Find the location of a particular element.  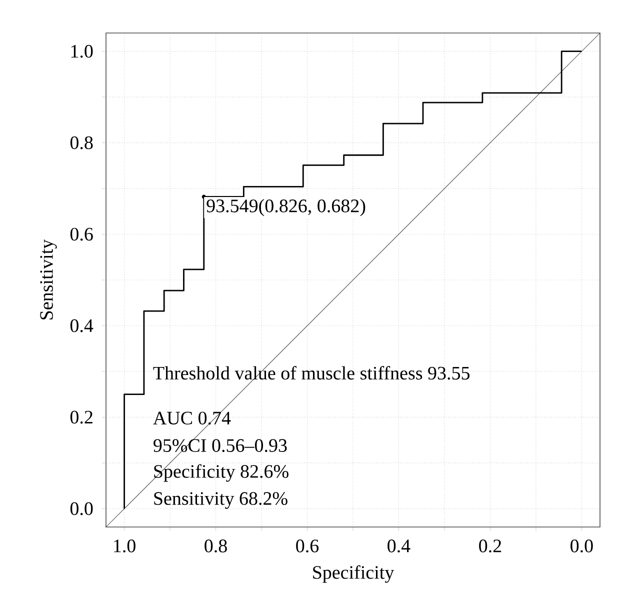

y-tick-label: 0.2 is located at coordinates (81, 417).